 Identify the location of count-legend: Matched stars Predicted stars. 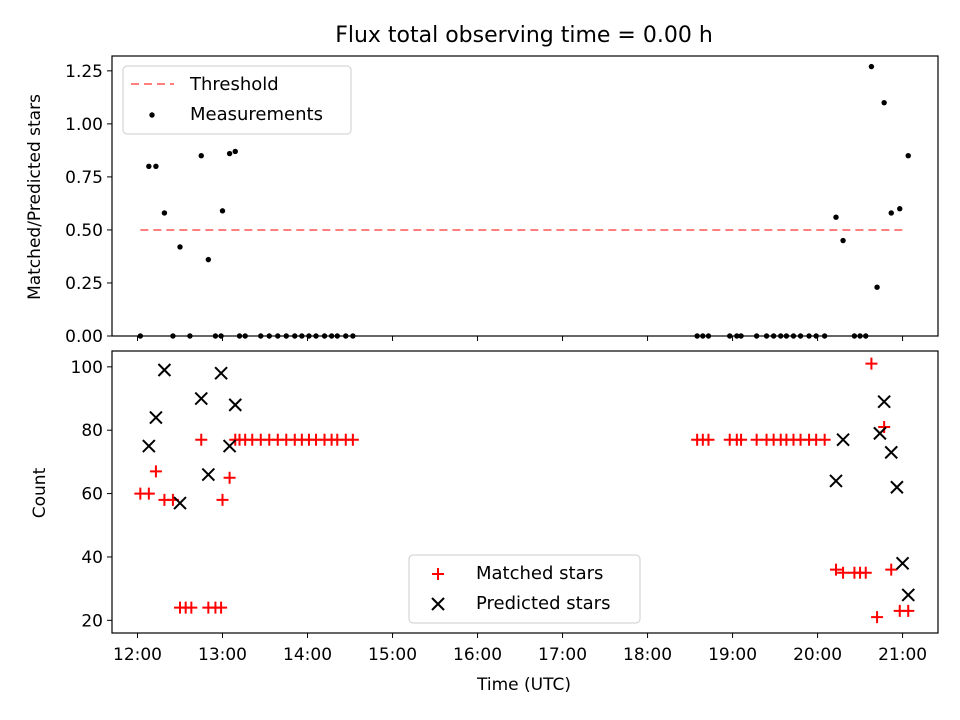
(524, 589).